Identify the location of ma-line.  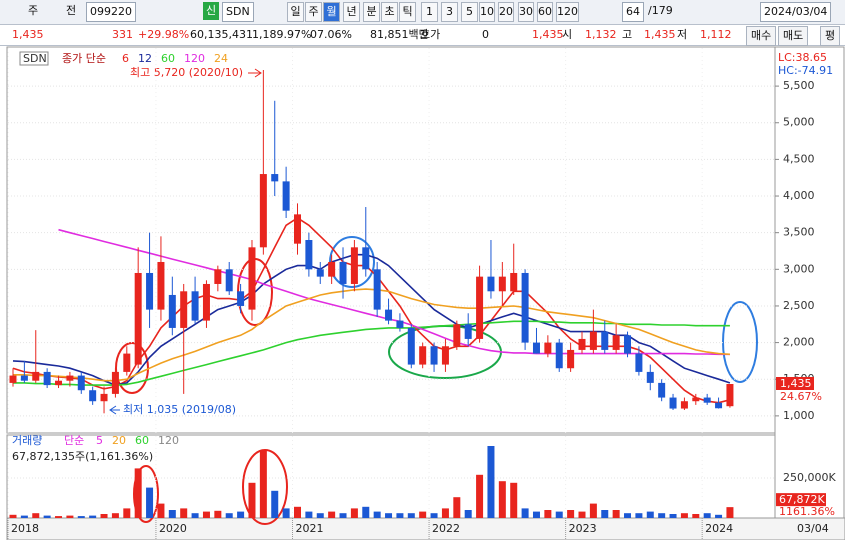
(371, 335).